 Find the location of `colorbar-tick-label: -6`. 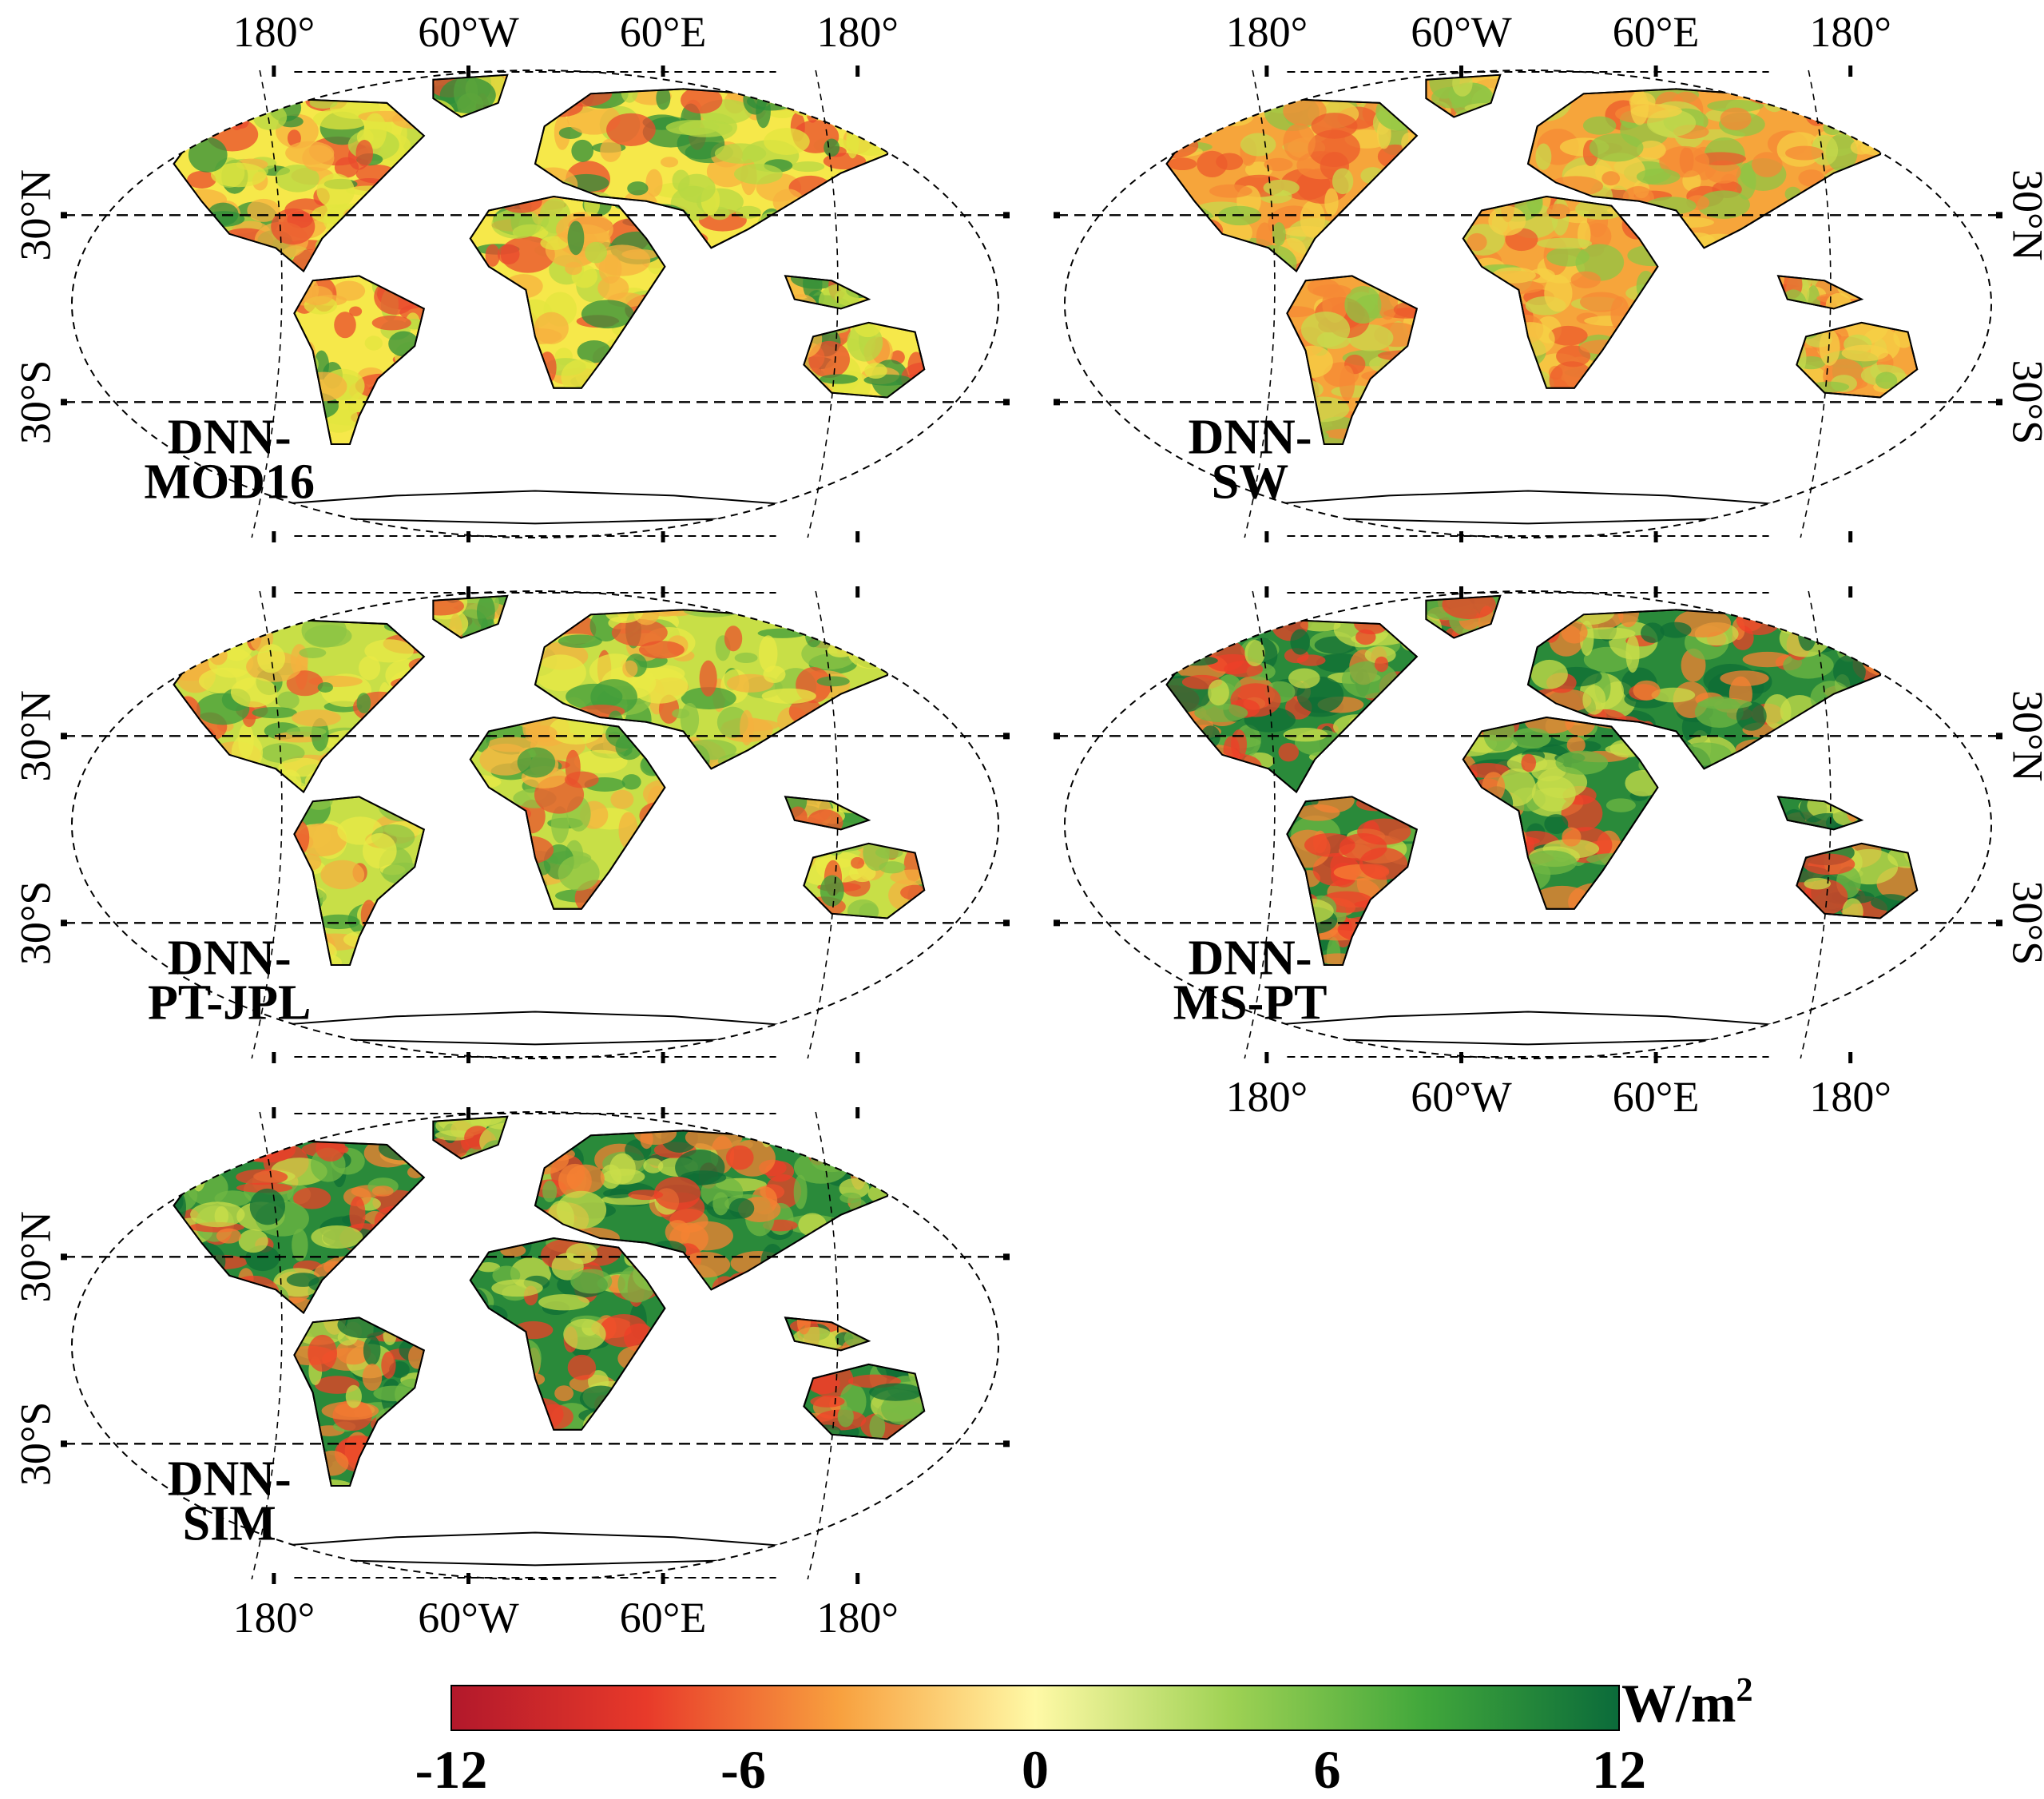

colorbar-tick-label: -6 is located at coordinates (743, 1769).